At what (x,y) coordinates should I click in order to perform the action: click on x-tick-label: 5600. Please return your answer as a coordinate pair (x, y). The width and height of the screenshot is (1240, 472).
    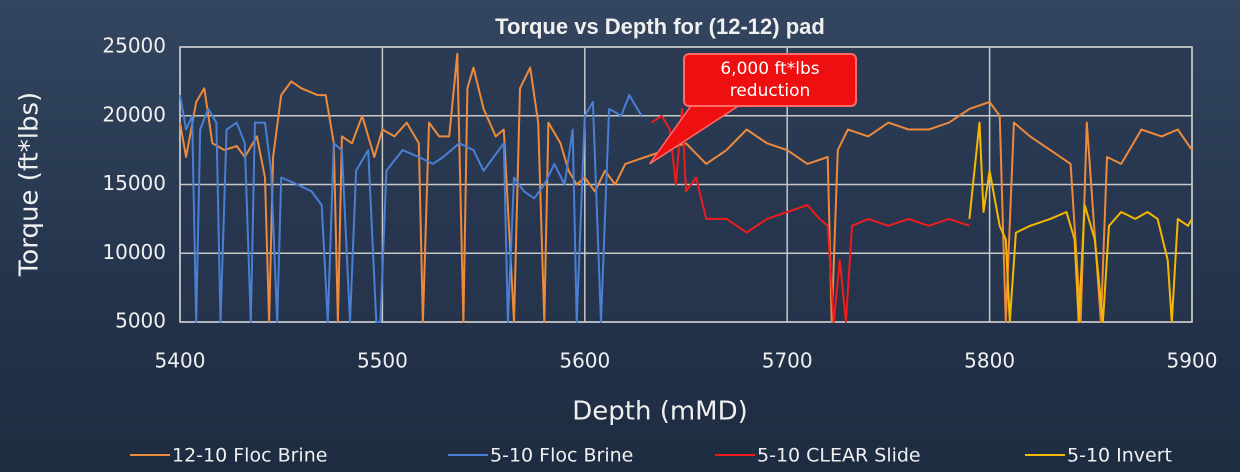
    Looking at the image, I should click on (584, 361).